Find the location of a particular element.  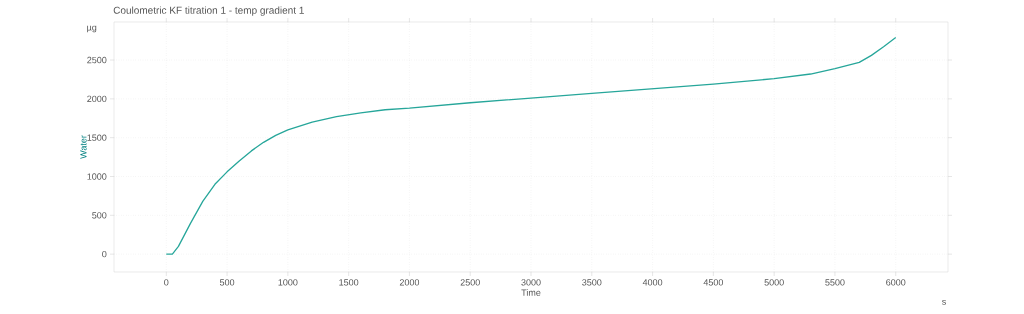

y-tick-label: 0 is located at coordinates (104, 254).